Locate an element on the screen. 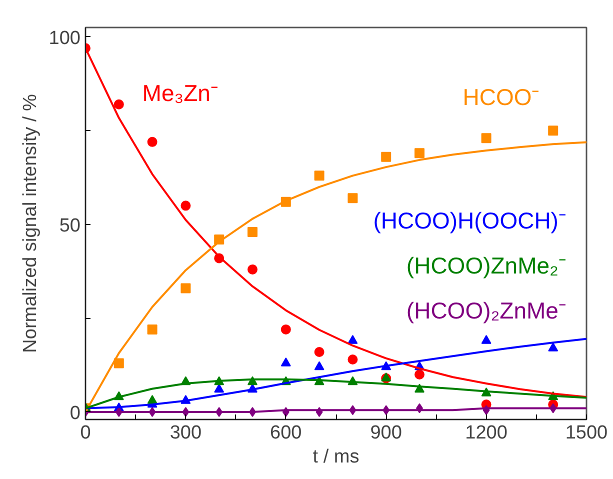 Image resolution: width=613 pixels, height=479 pixels. x-tick-label: 600 is located at coordinates (286, 433).